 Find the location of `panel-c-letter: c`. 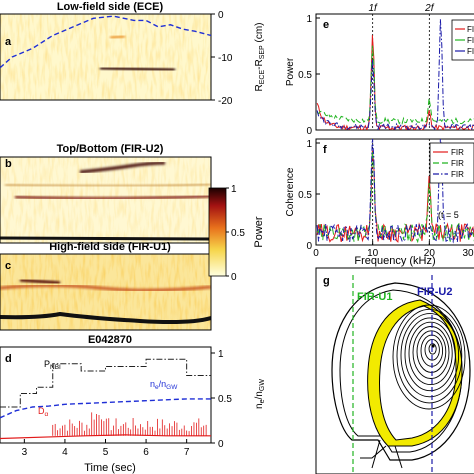

panel-c-letter: c is located at coordinates (8, 266).